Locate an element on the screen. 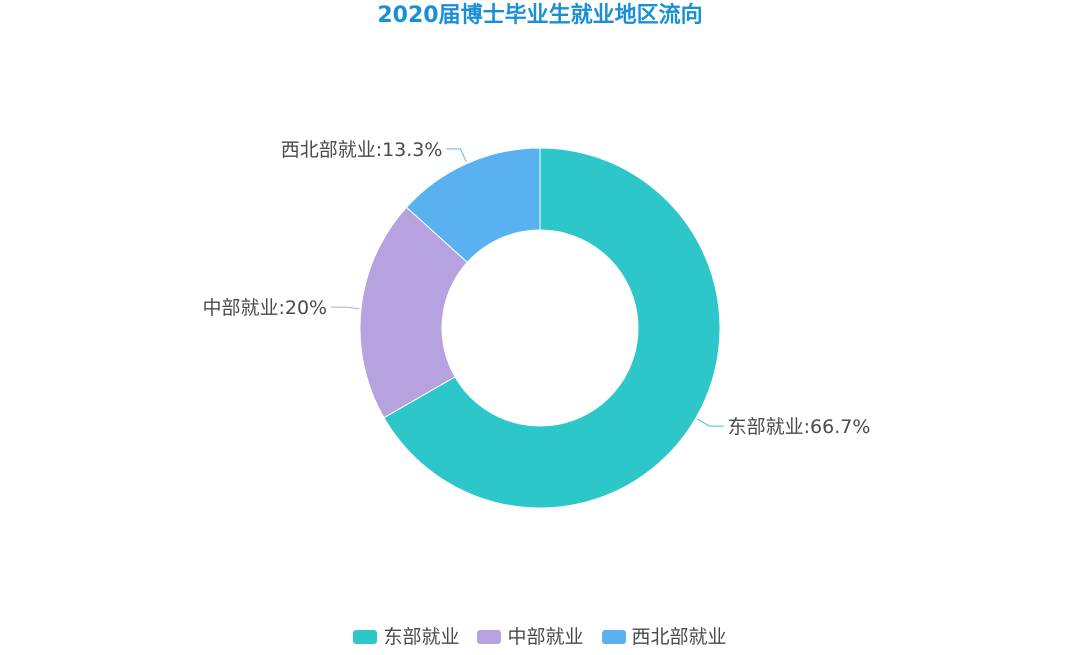 The image size is (1080, 655). legend-item-east: 东部就业 is located at coordinates (406, 637).